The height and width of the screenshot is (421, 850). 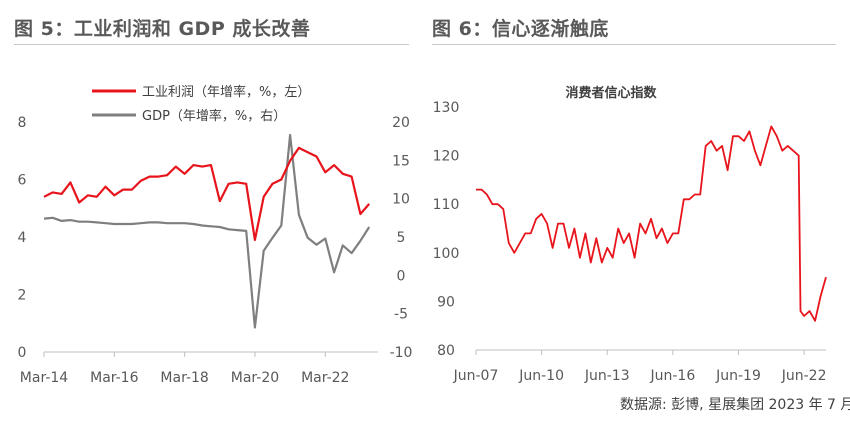 I want to click on legend-profit-label: 工业利润（年增率，%，左）, so click(x=226, y=92).